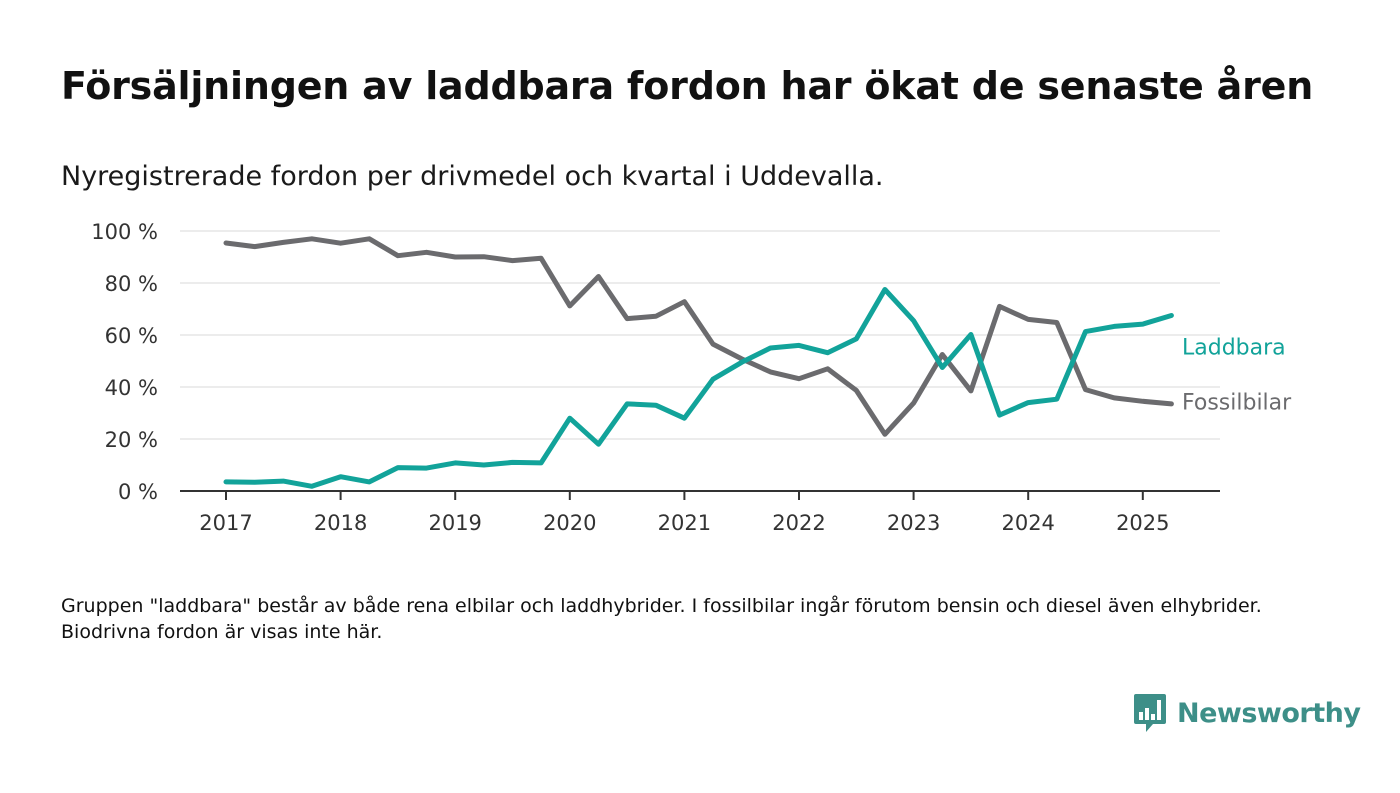  What do you see at coordinates (225, 523) in the screenshot?
I see `x-tick-label: 2017` at bounding box center [225, 523].